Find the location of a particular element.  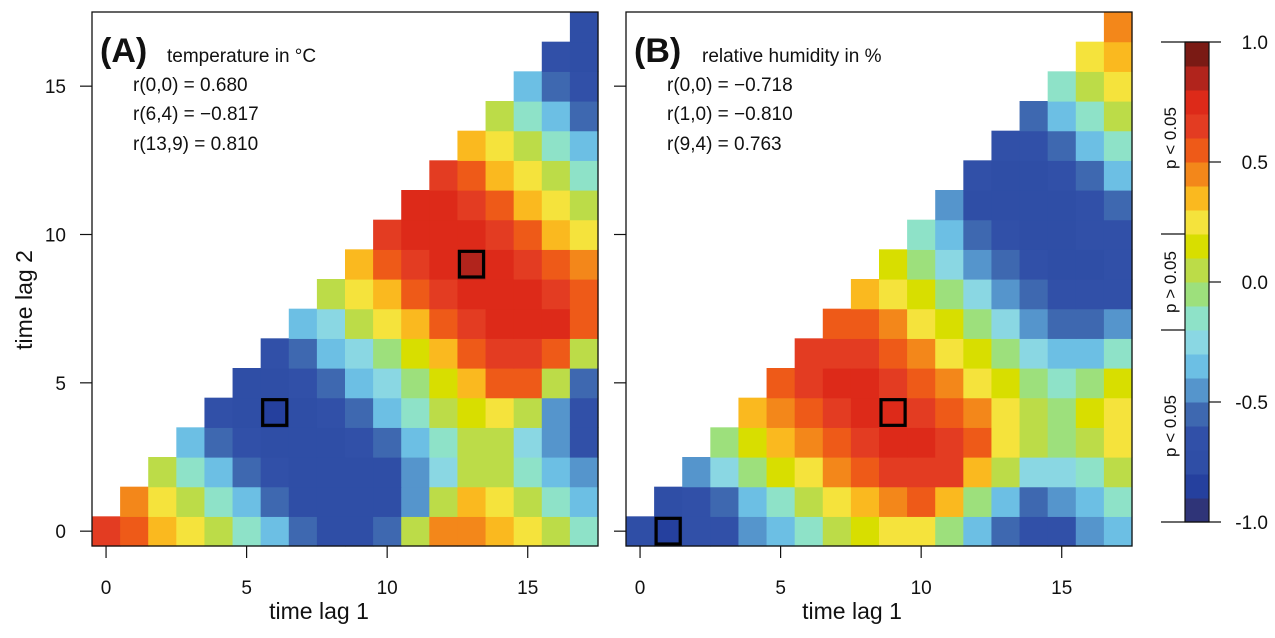

y-tick-label: 0 is located at coordinates (60, 532).